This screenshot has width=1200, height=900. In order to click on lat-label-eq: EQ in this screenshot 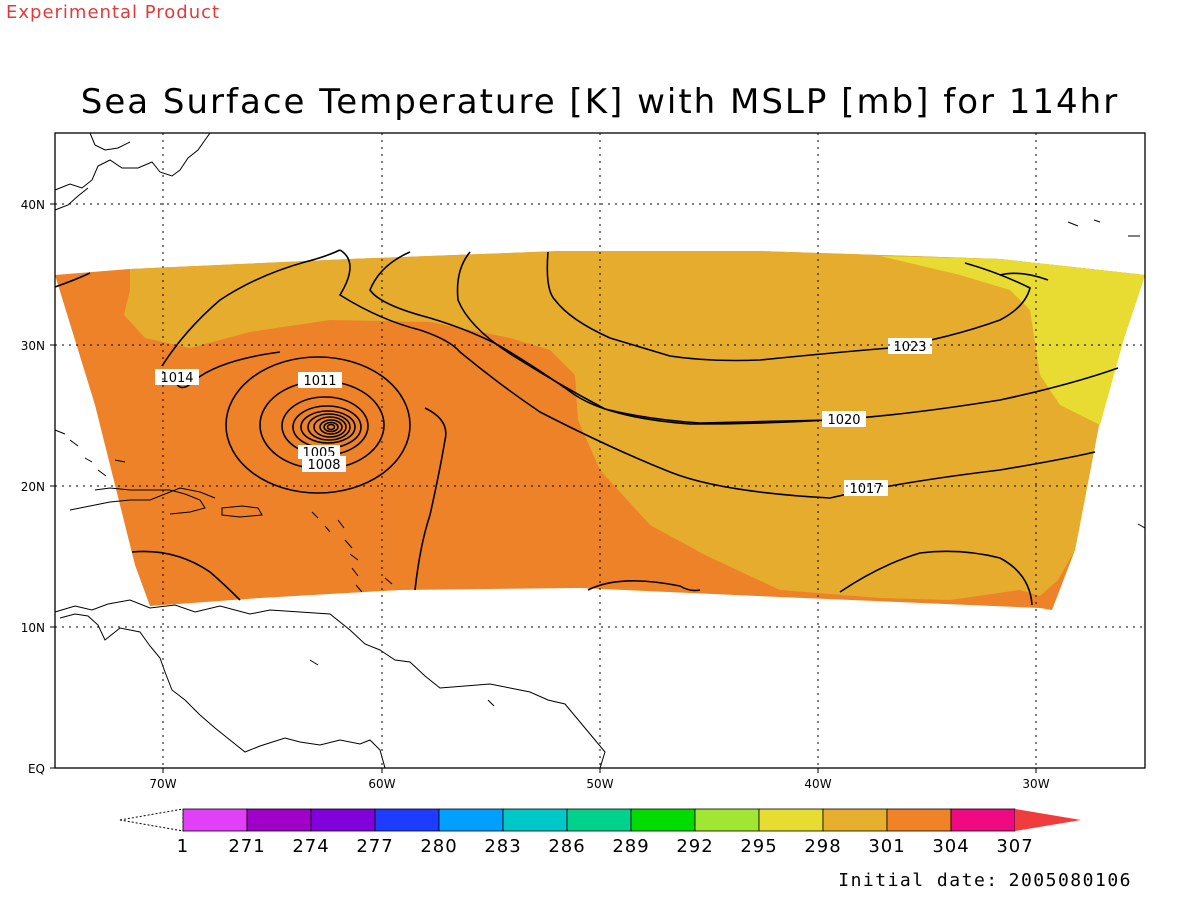, I will do `click(36, 769)`.